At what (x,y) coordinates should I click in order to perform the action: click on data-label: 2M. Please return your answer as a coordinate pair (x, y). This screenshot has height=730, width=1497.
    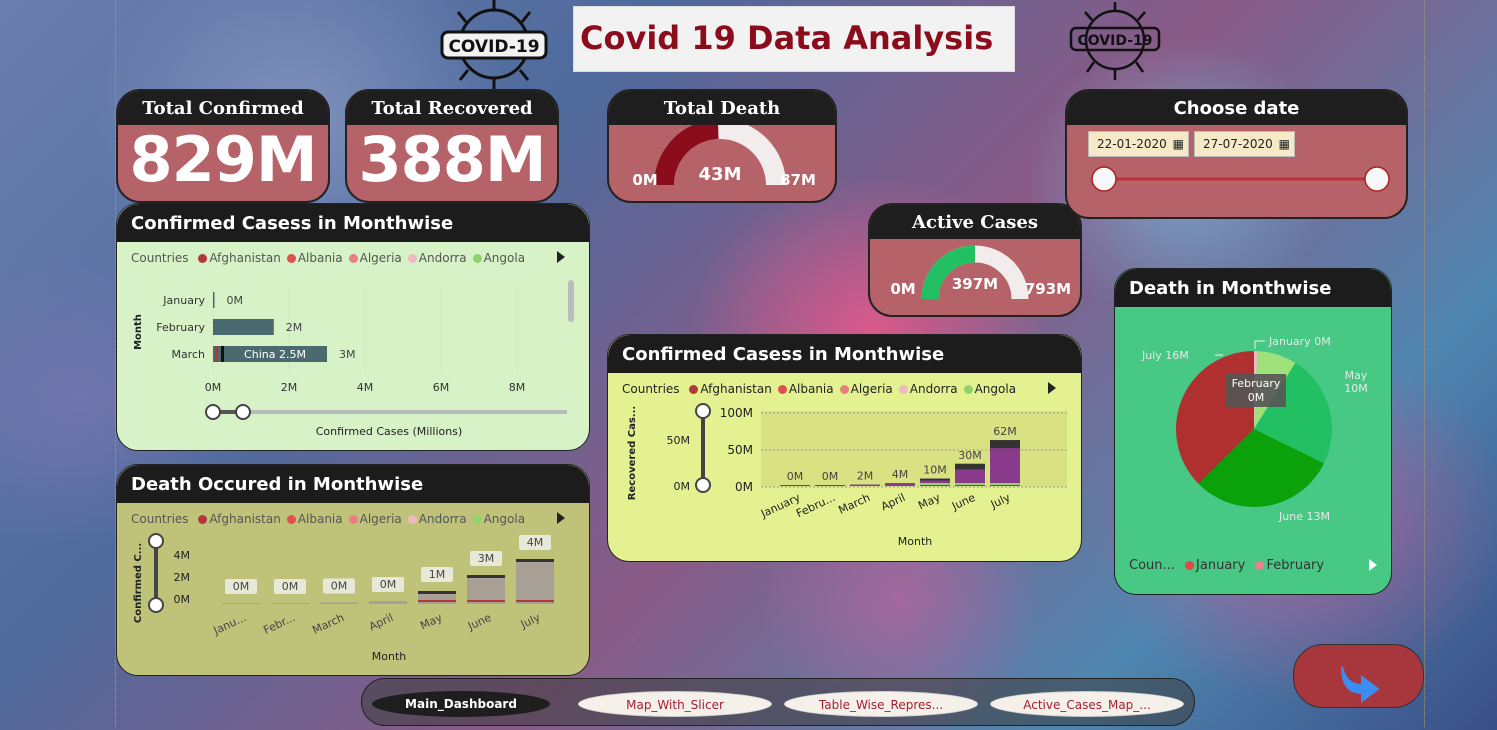
    Looking at the image, I should click on (294, 327).